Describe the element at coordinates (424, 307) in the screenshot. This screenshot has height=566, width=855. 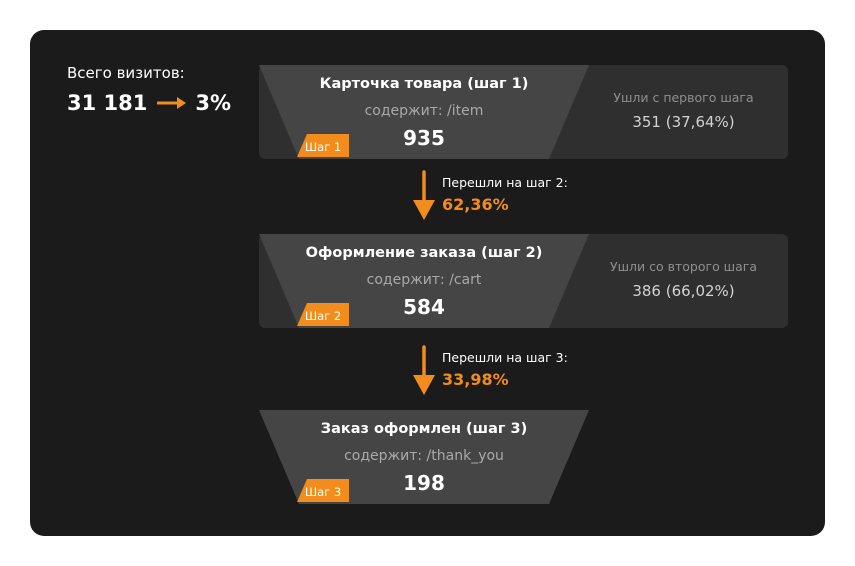
I see `step-count: 584` at that location.